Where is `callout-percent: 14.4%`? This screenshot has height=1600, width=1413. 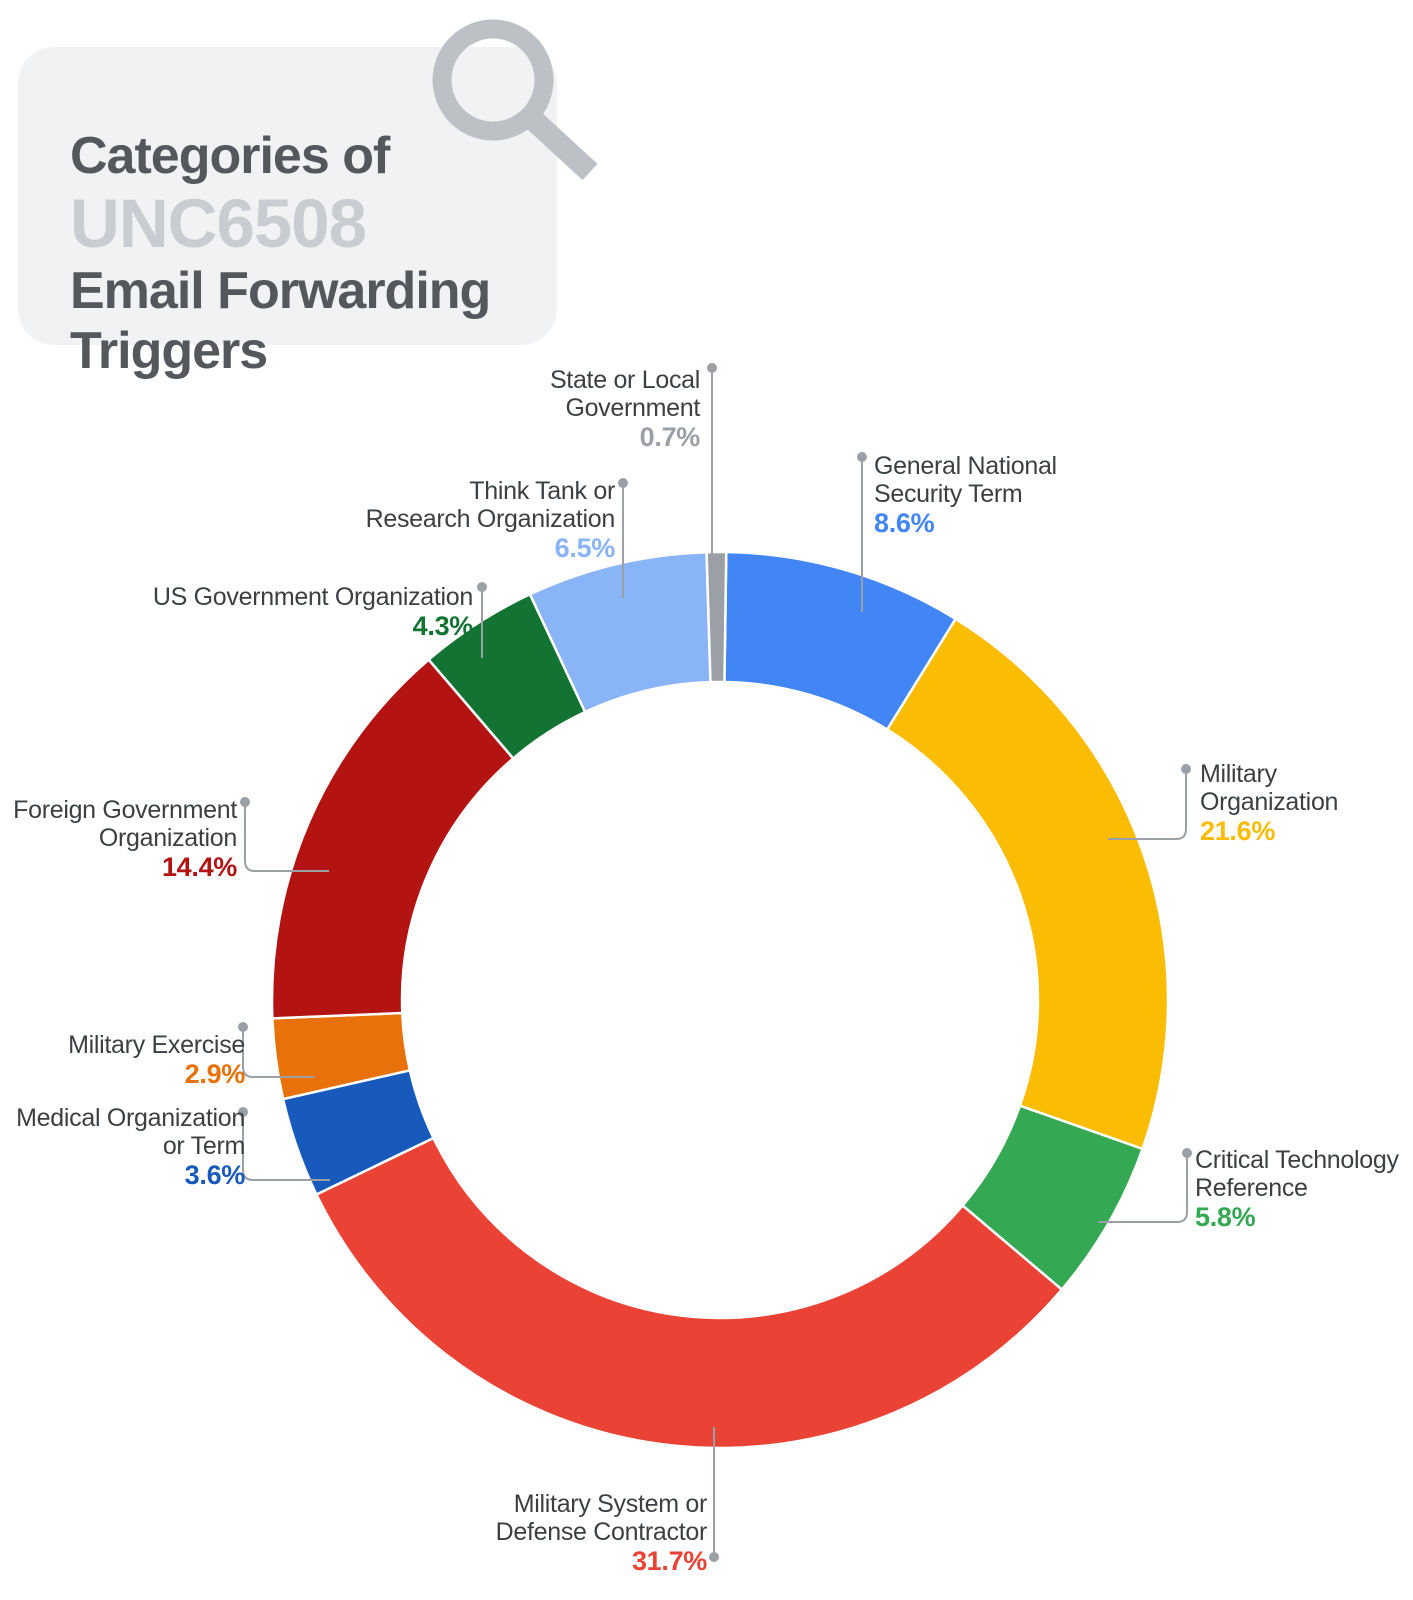 callout-percent: 14.4% is located at coordinates (199, 867).